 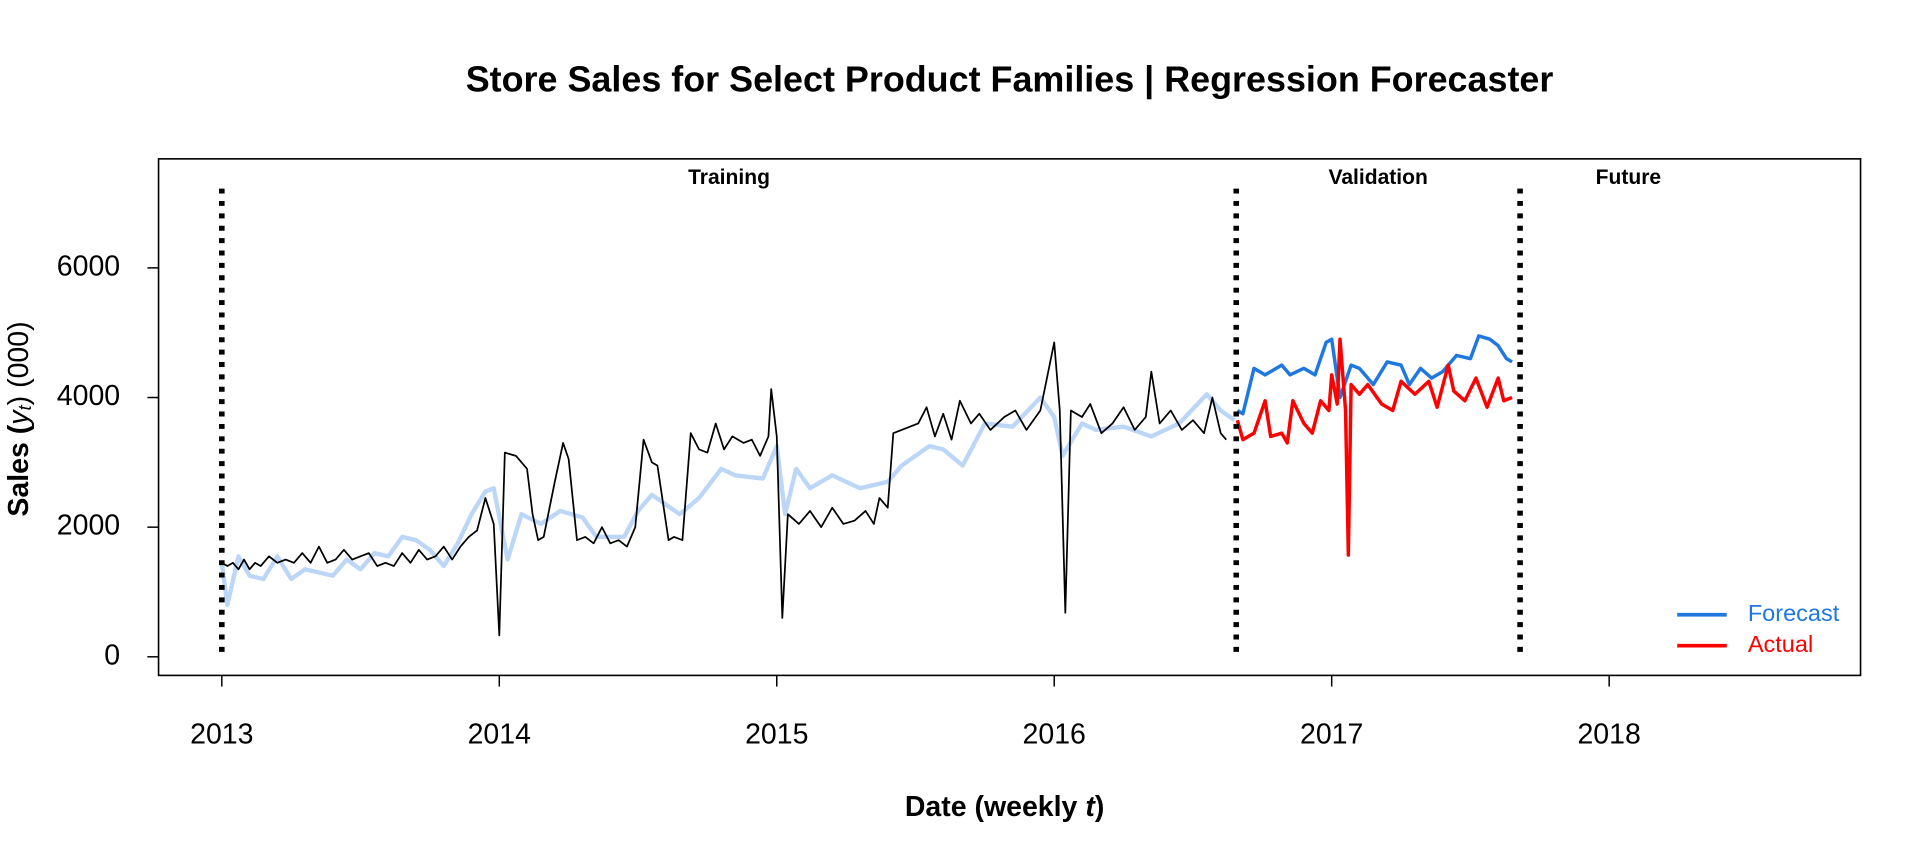 I want to click on region-label: Training, so click(x=729, y=177).